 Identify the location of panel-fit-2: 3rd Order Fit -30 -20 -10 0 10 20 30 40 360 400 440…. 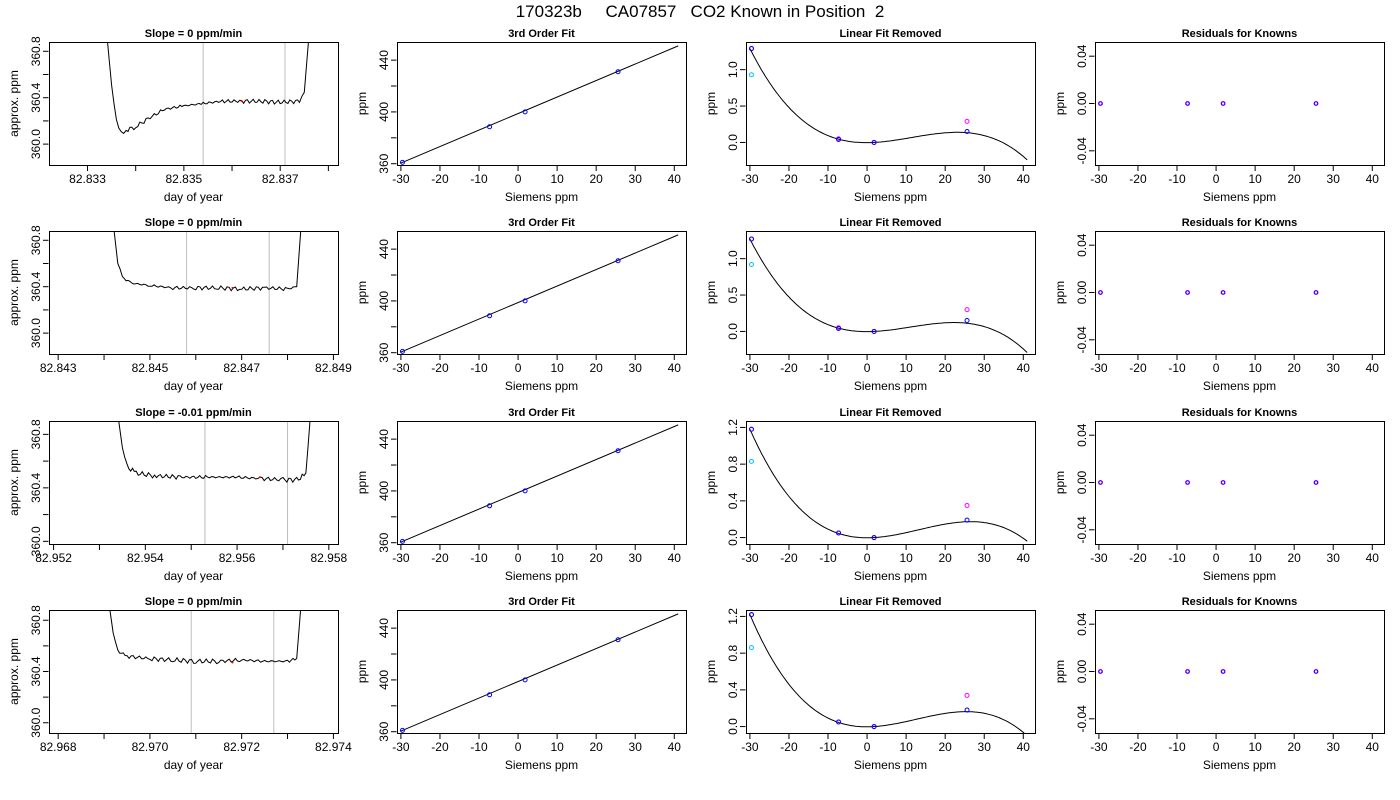
(521, 305).